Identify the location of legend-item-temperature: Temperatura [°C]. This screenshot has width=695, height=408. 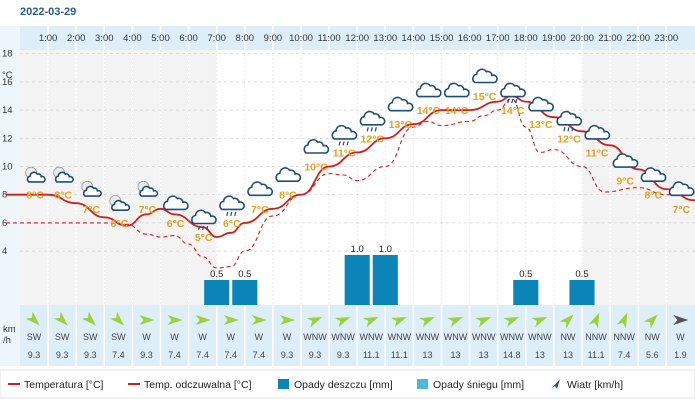
(56, 385).